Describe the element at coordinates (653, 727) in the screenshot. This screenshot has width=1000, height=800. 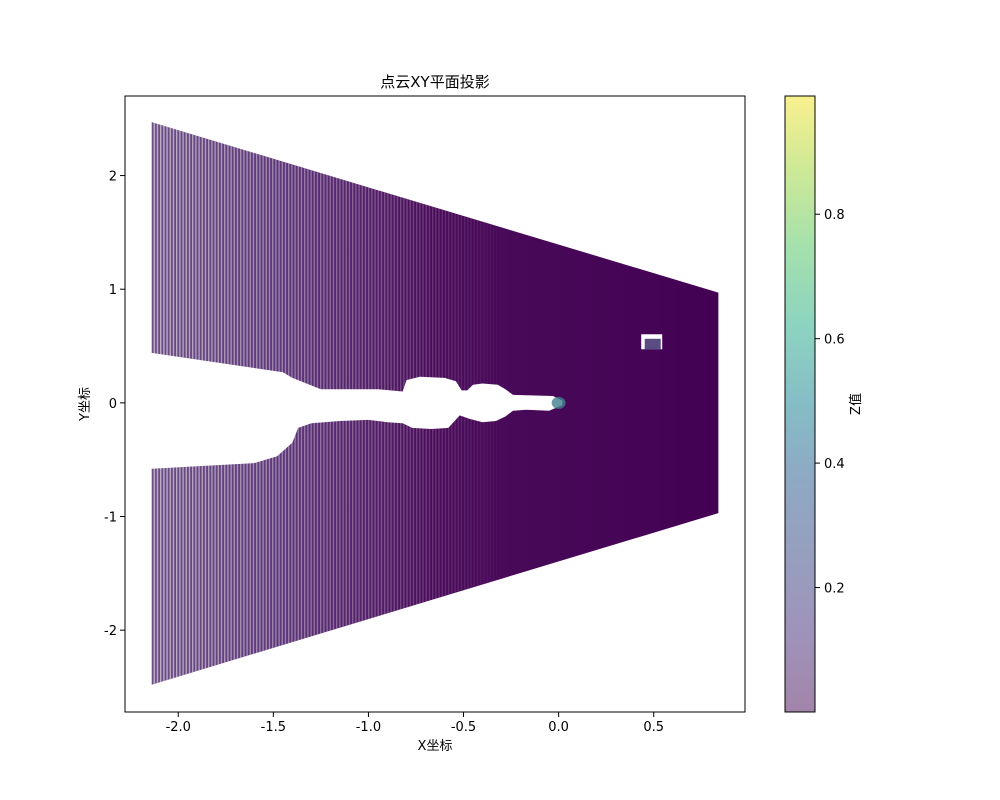
I see `x-tick-label: 0.5` at that location.